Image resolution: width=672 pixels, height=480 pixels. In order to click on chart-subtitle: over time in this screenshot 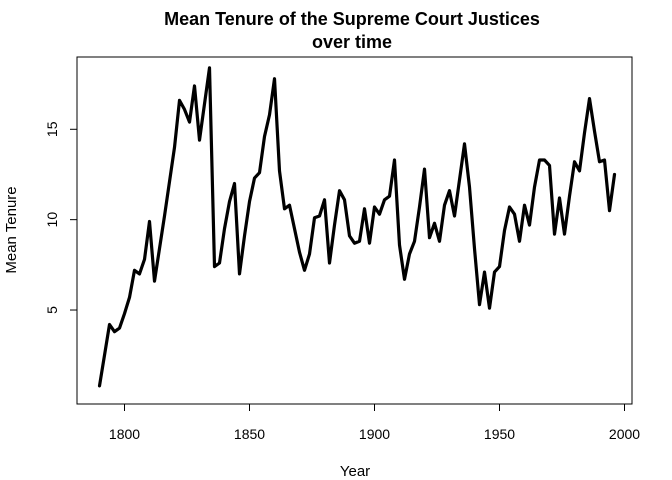, I will do `click(352, 42)`.